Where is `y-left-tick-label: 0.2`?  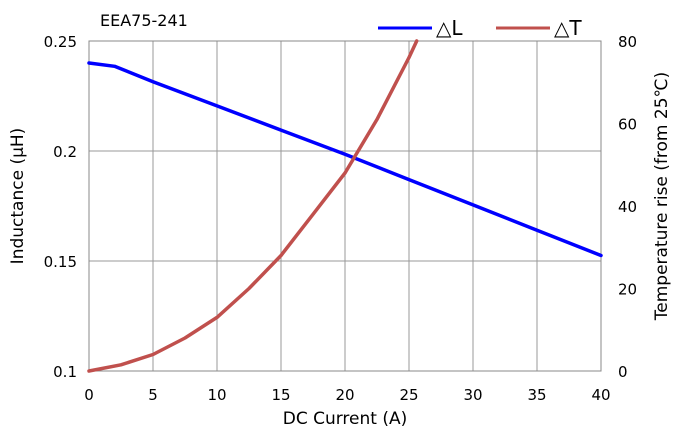 y-left-tick-label: 0.2 is located at coordinates (65, 152).